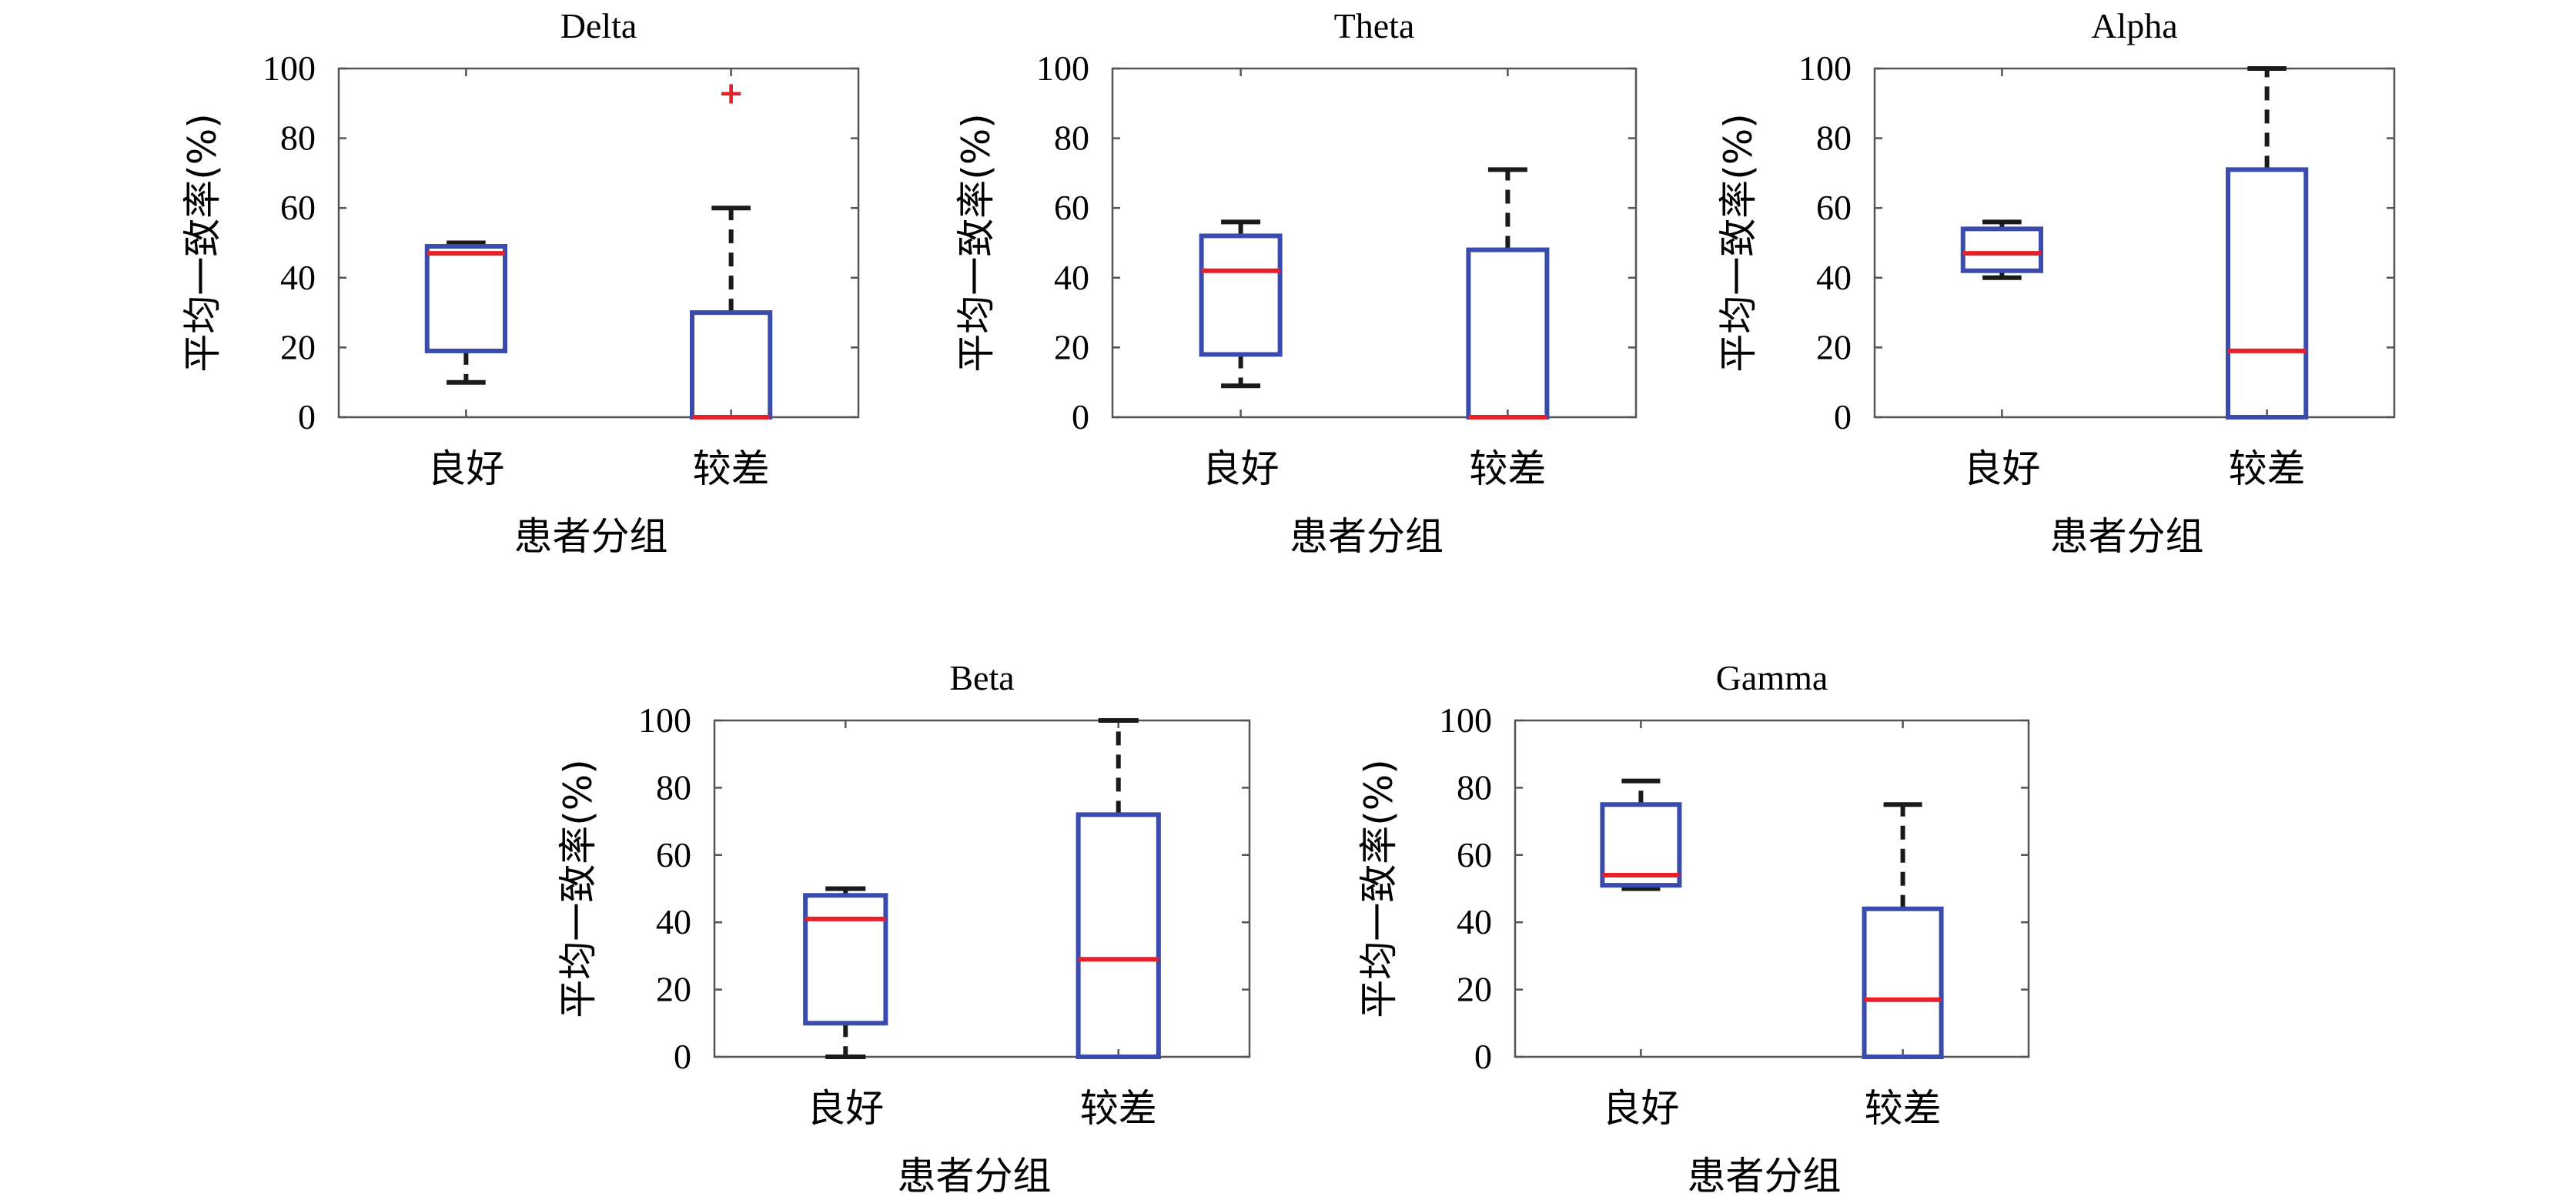 The width and height of the screenshot is (2576, 1200). I want to click on panel-title: Gamma, so click(1772, 677).